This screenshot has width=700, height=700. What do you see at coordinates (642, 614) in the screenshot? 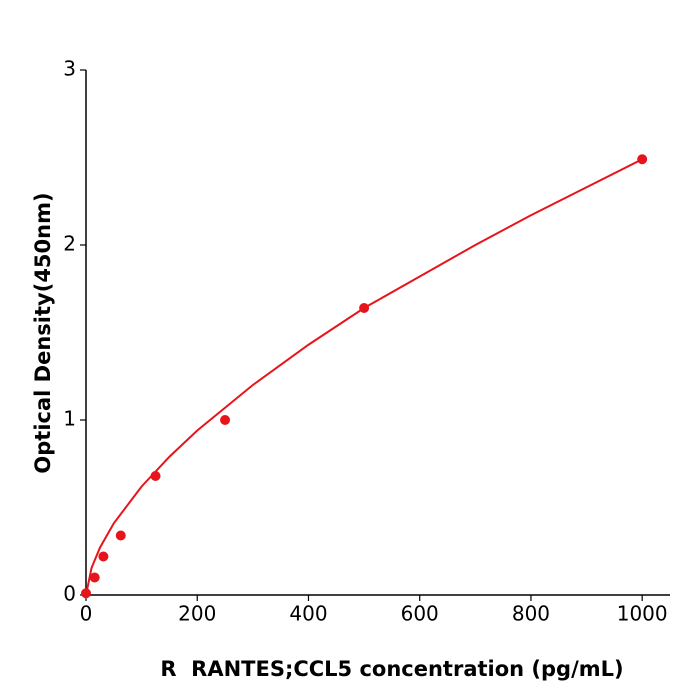
I see `x-tick-label: 1000` at bounding box center [642, 614].